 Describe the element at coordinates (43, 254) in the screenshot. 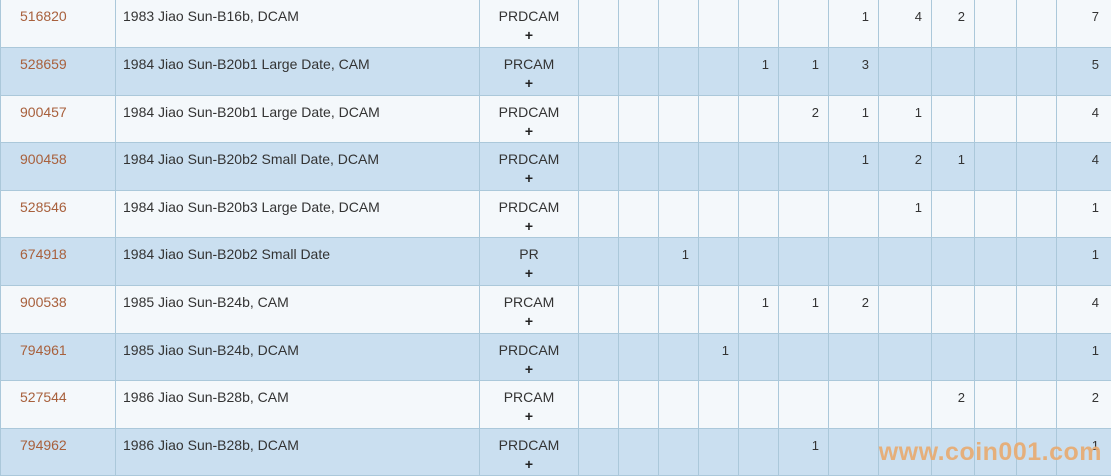

I see `cert-number-link: 674918` at that location.